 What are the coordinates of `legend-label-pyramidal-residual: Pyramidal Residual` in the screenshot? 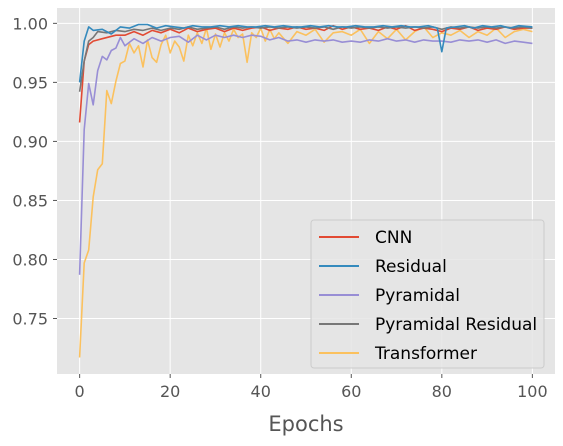 It's located at (456, 325).